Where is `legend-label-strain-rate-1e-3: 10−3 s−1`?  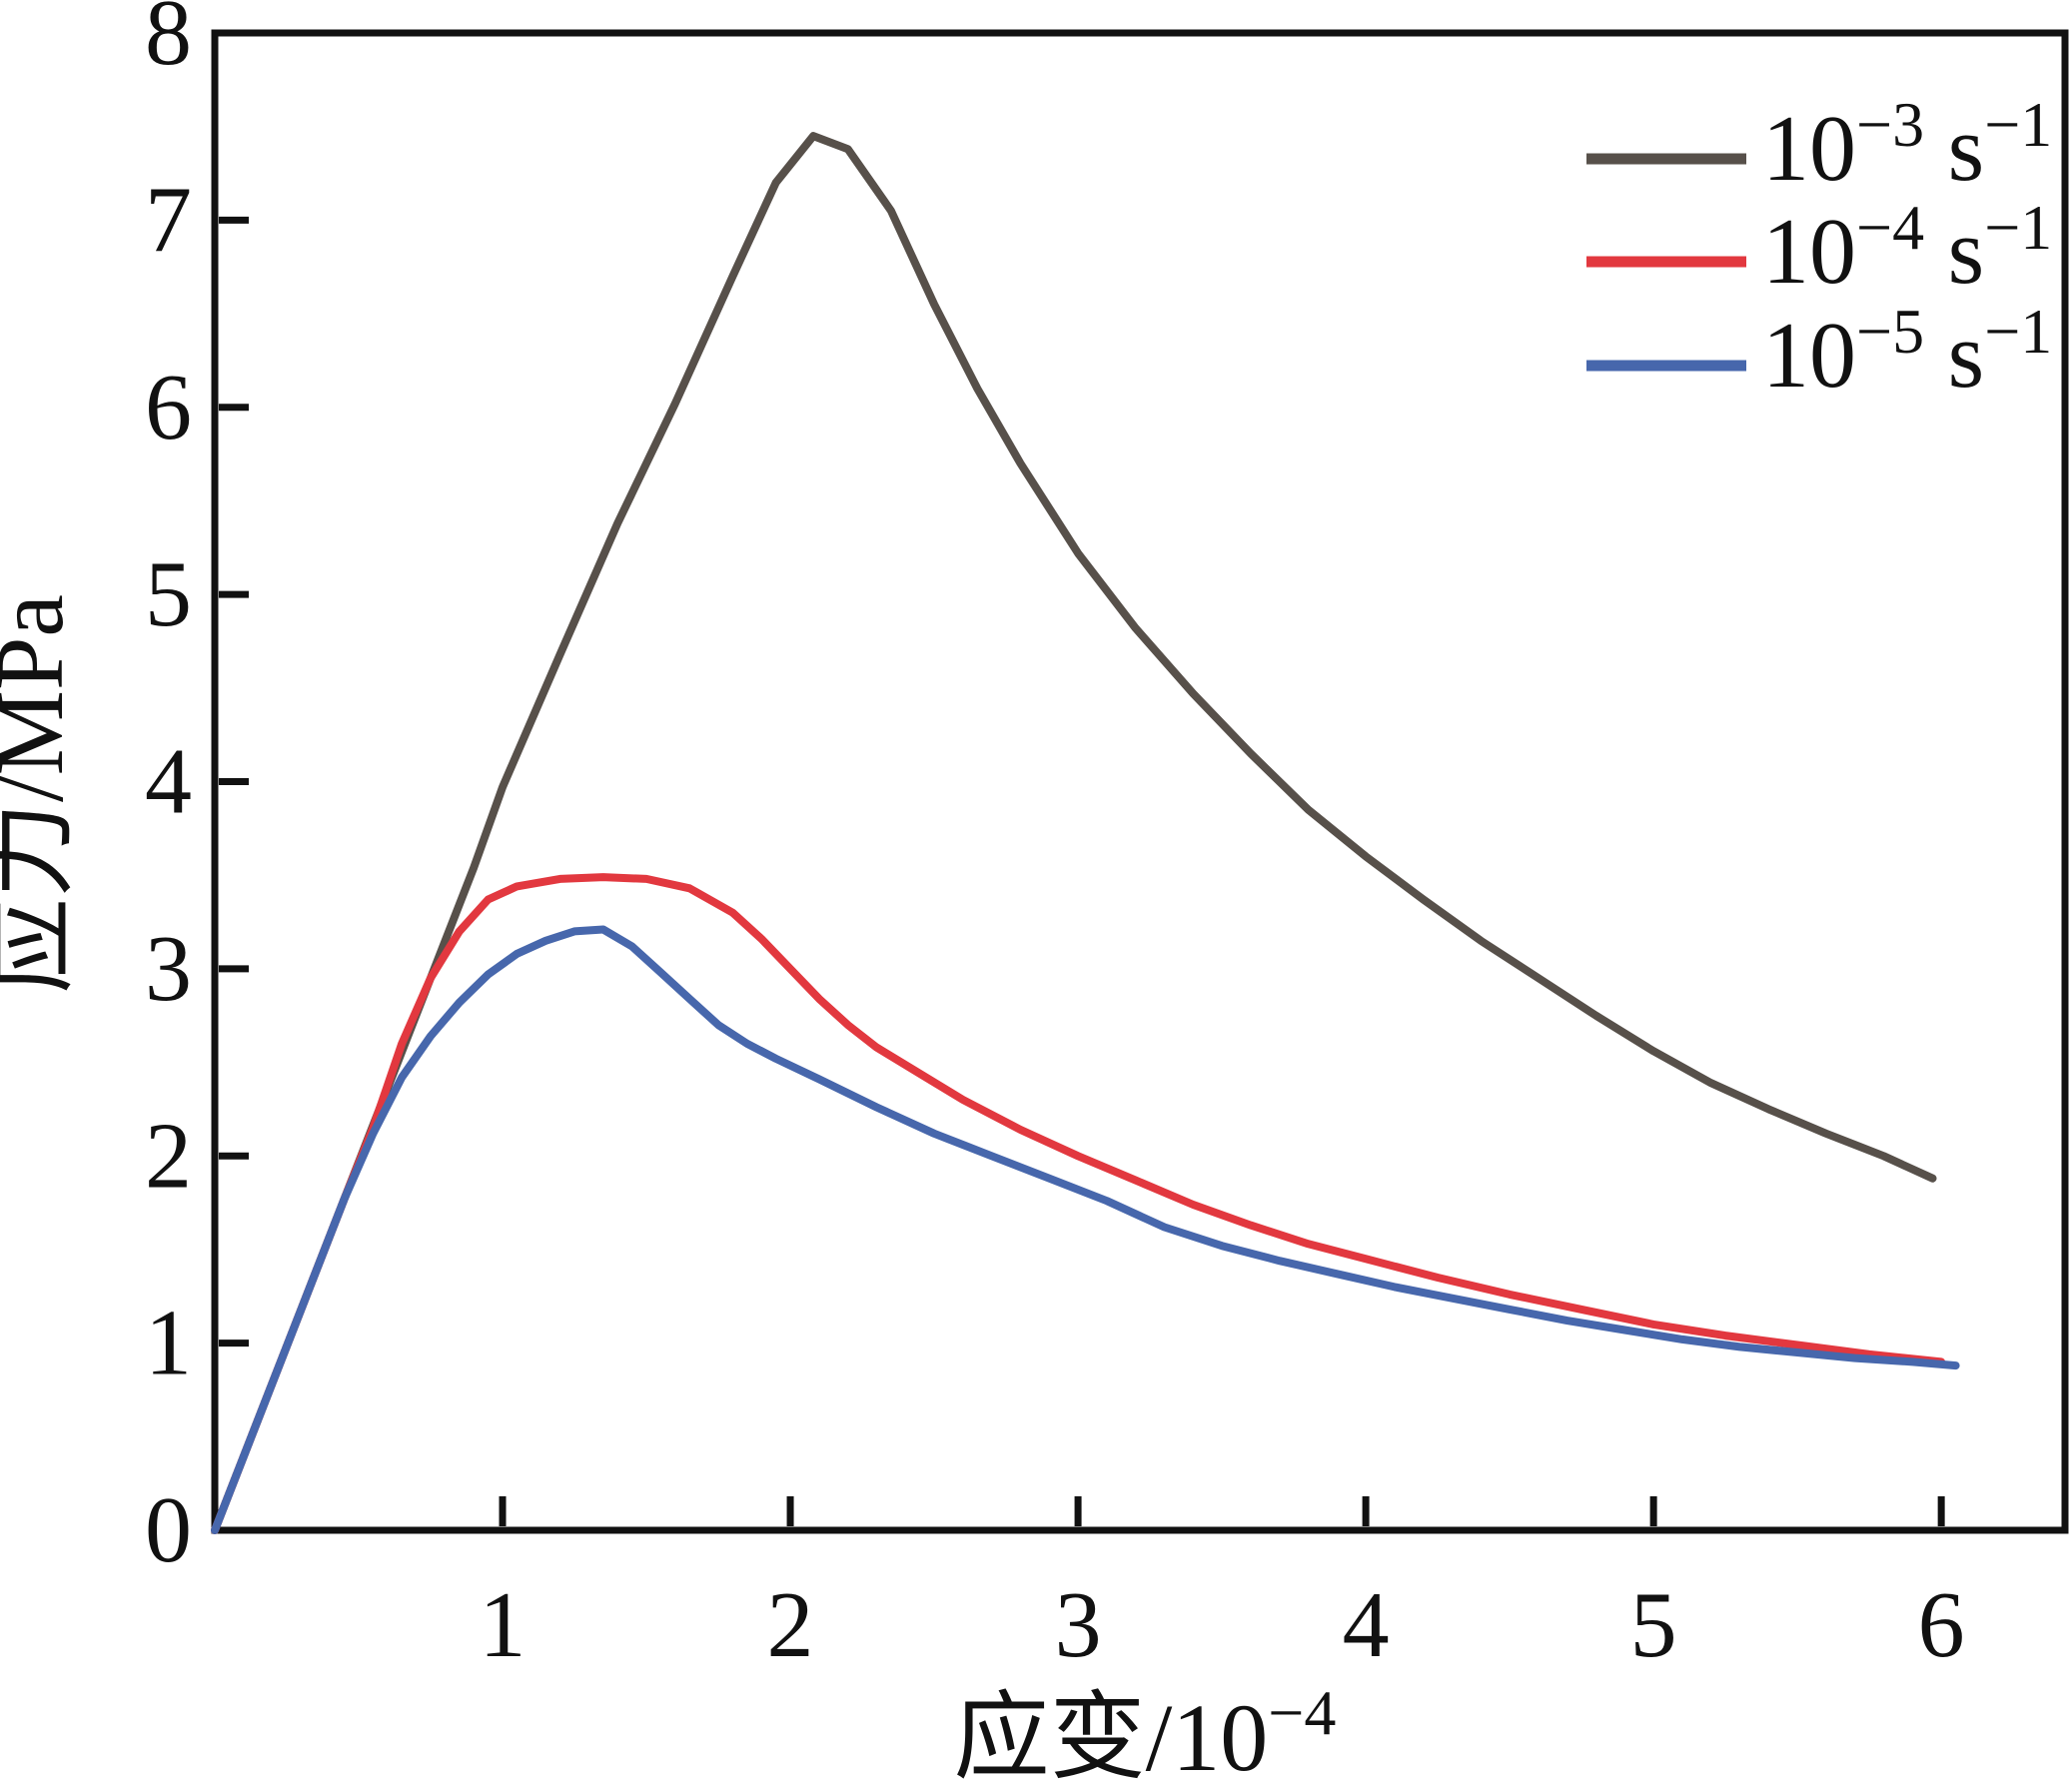 legend-label-strain-rate-1e-3: 10−3 s−1 is located at coordinates (1907, 145).